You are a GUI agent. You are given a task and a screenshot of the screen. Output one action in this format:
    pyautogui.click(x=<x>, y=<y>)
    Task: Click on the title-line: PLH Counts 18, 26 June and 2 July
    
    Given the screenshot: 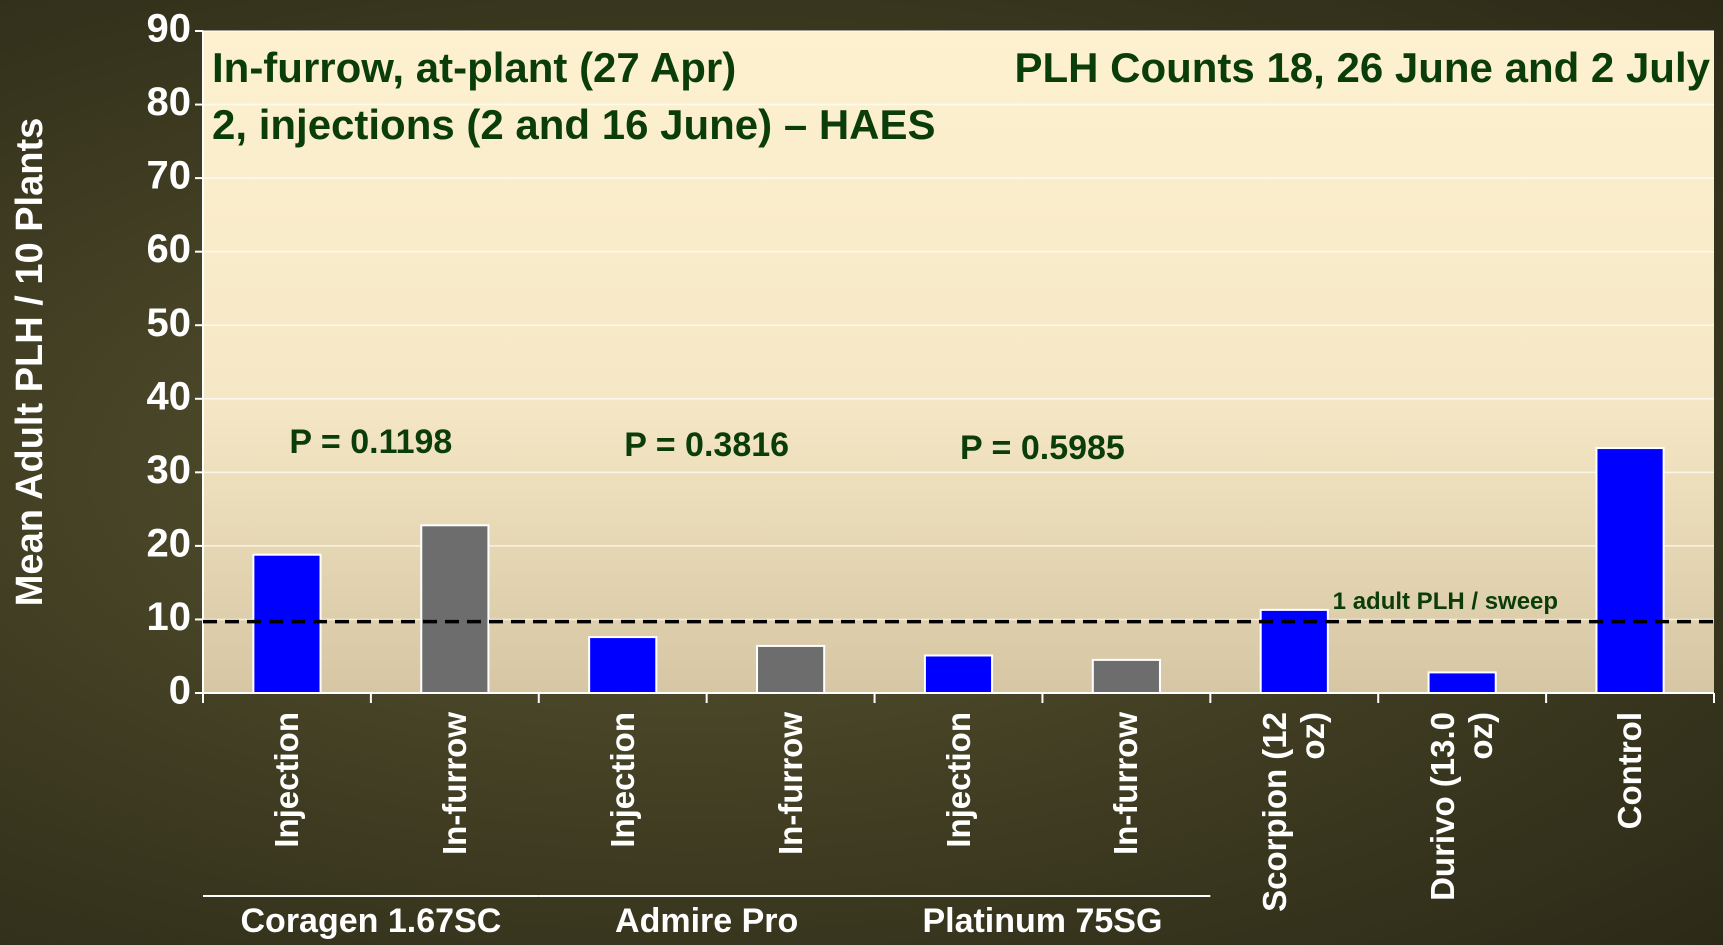 What is the action you would take?
    pyautogui.click(x=1362, y=67)
    